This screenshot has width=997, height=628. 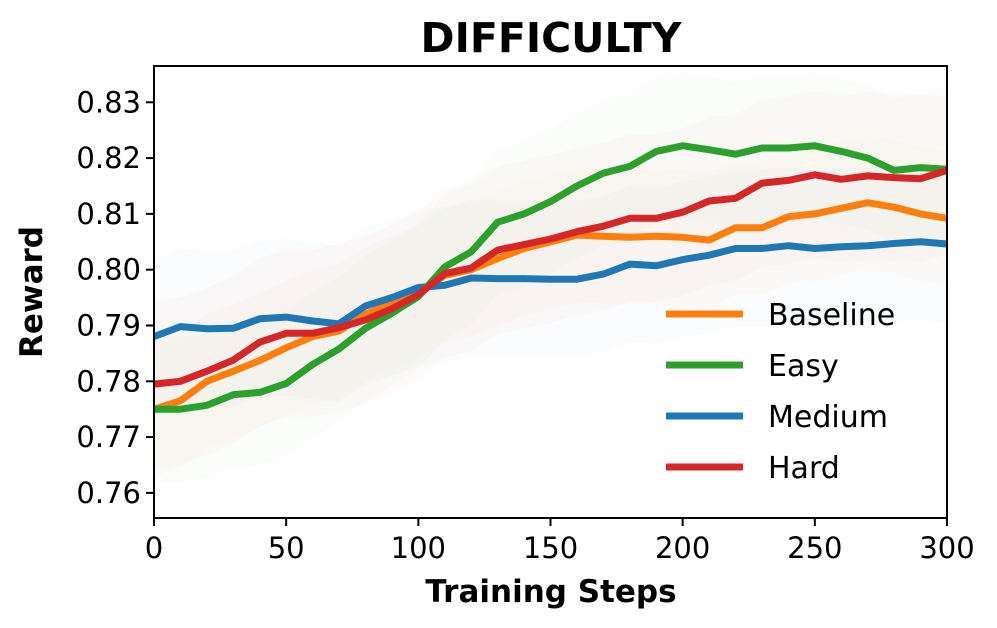 I want to click on y-tick-label: 0.80, so click(x=108, y=270).